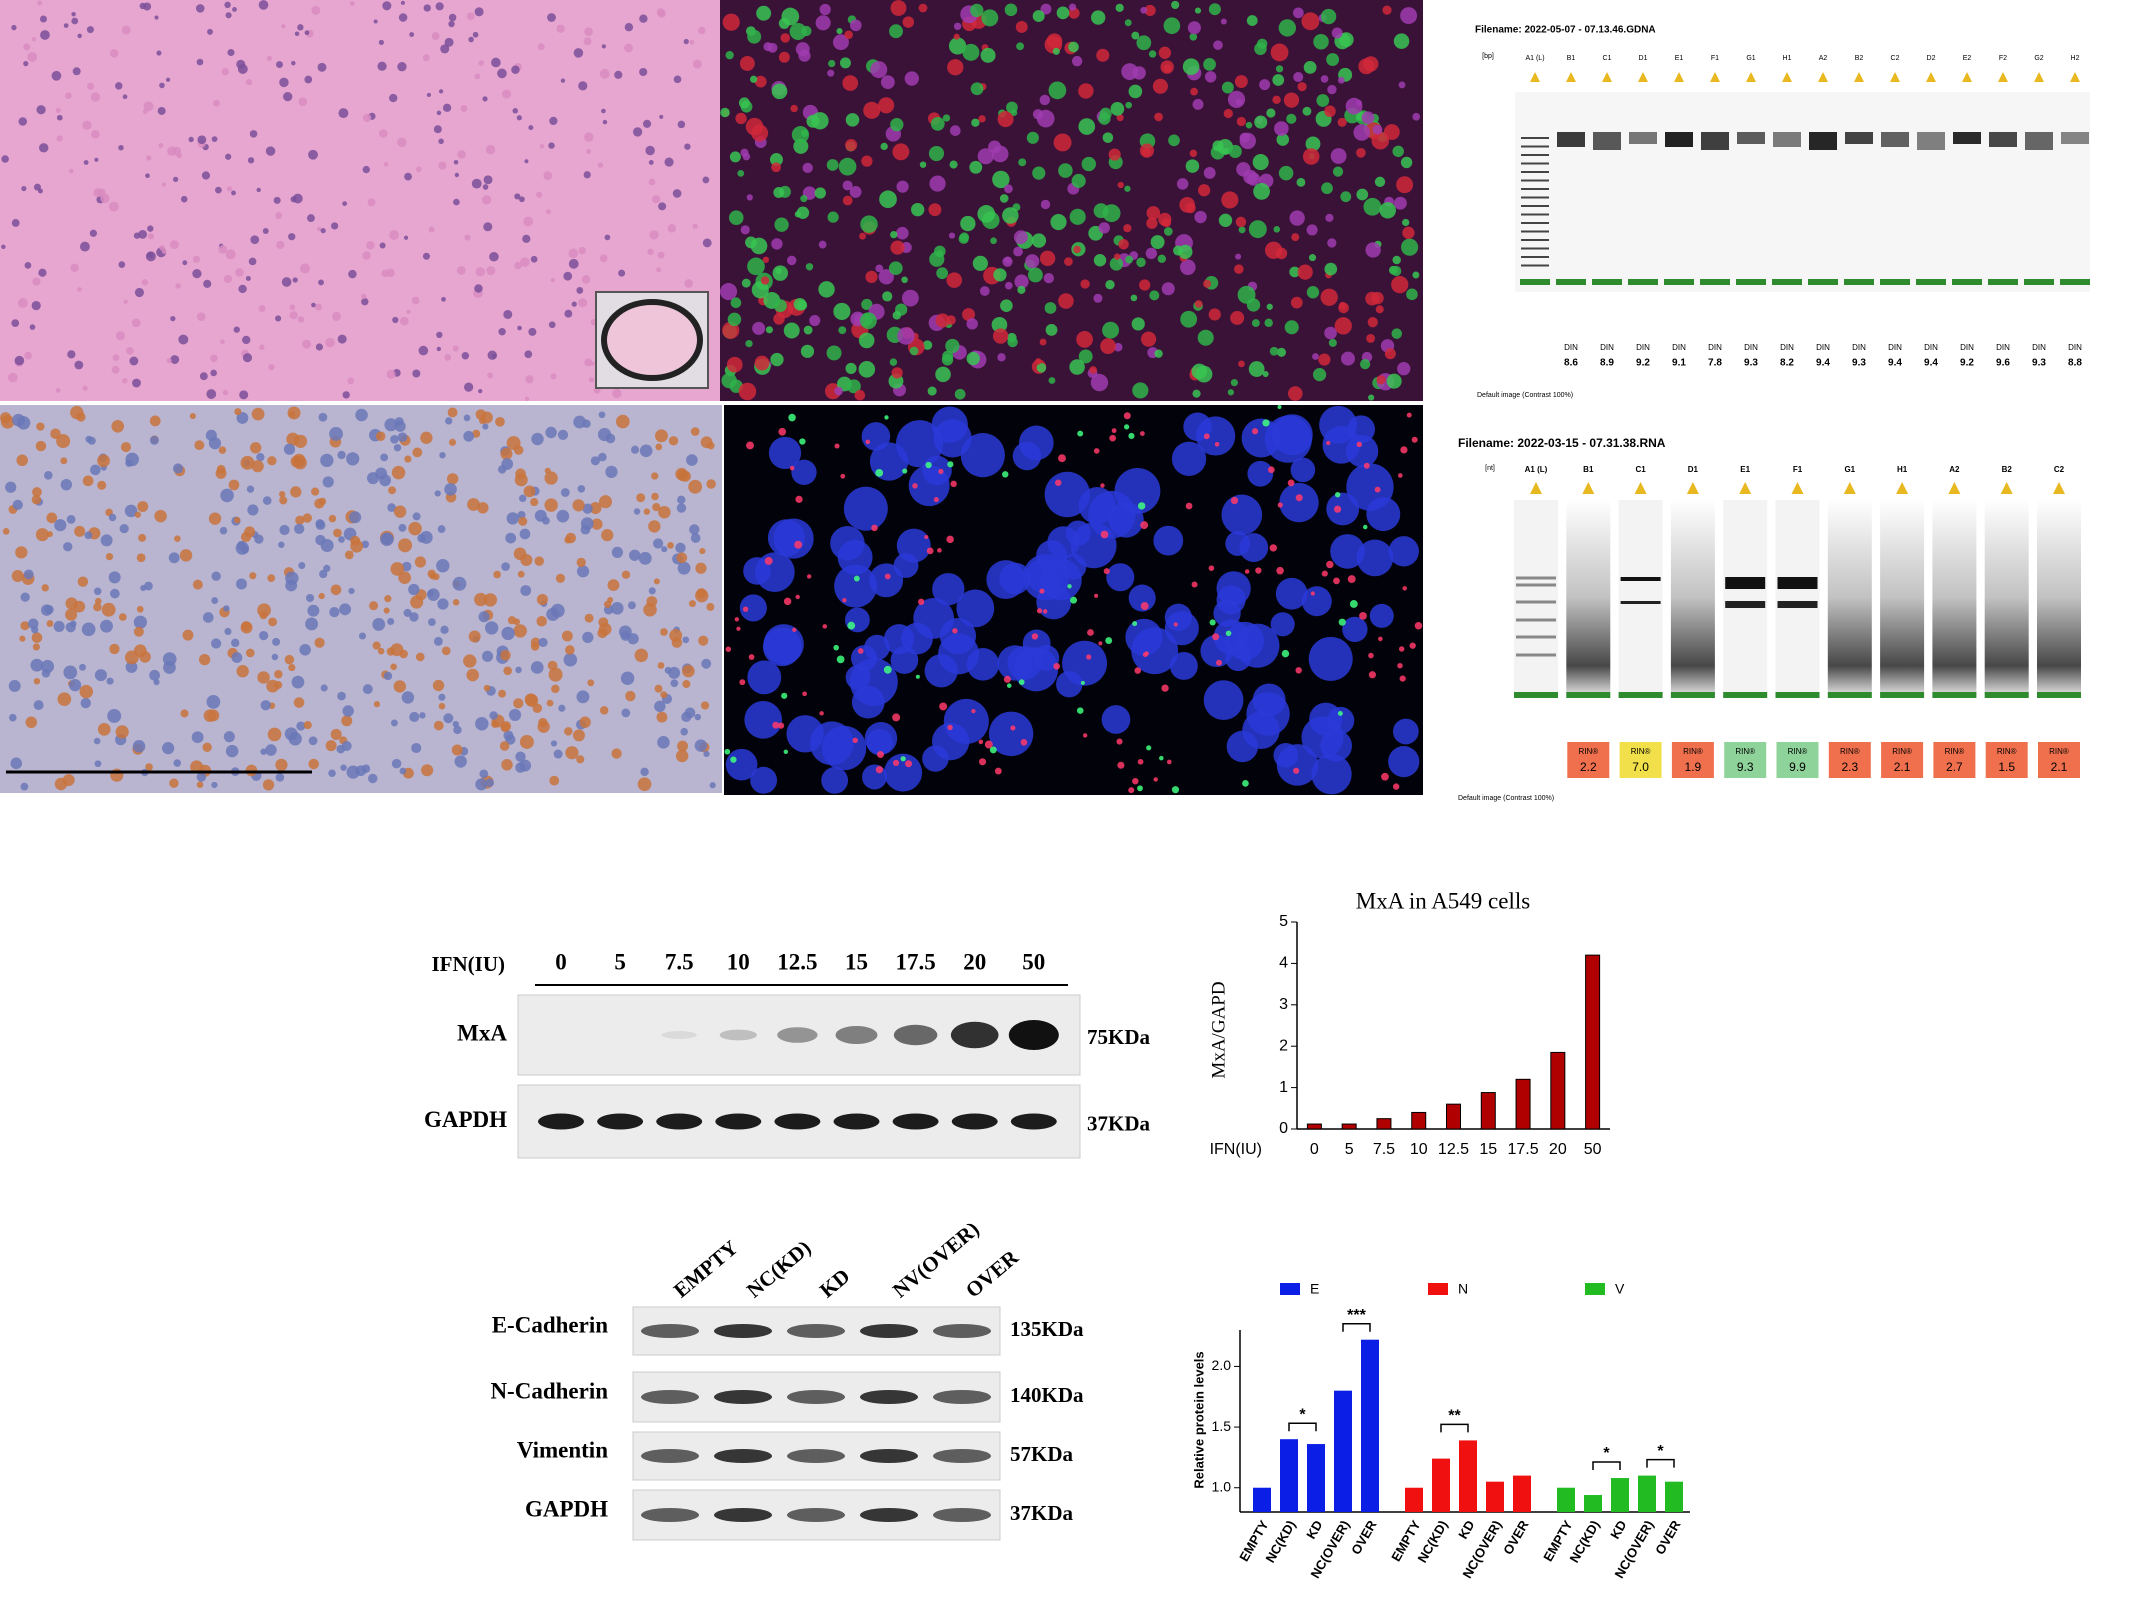 This screenshot has height=1601, width=2148. Describe the element at coordinates (1071, 200) in the screenshot. I see `if-stain` at that location.